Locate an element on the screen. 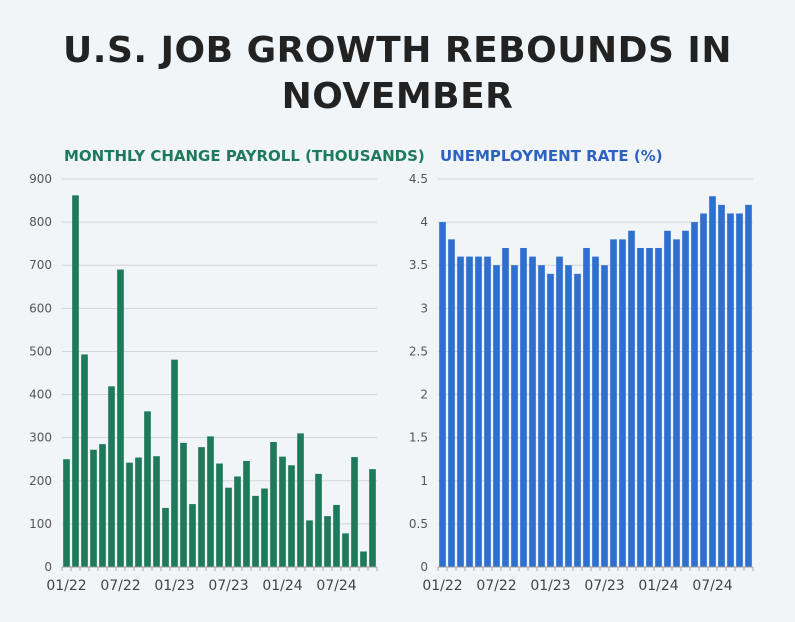 Image resolution: width=795 pixels, height=622 pixels. unemployment-x-tick-label: 01/23 is located at coordinates (550, 586).